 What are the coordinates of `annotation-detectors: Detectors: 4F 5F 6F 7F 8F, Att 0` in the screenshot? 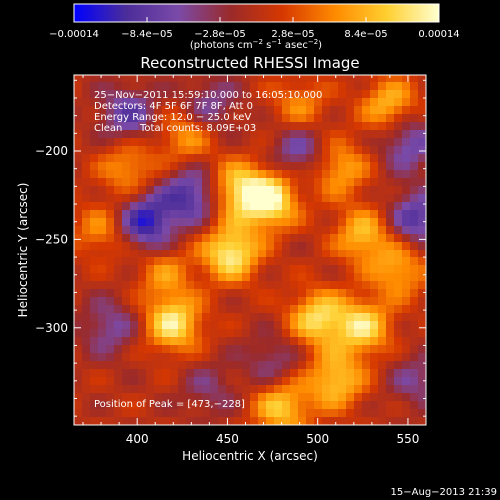 It's located at (173, 106).